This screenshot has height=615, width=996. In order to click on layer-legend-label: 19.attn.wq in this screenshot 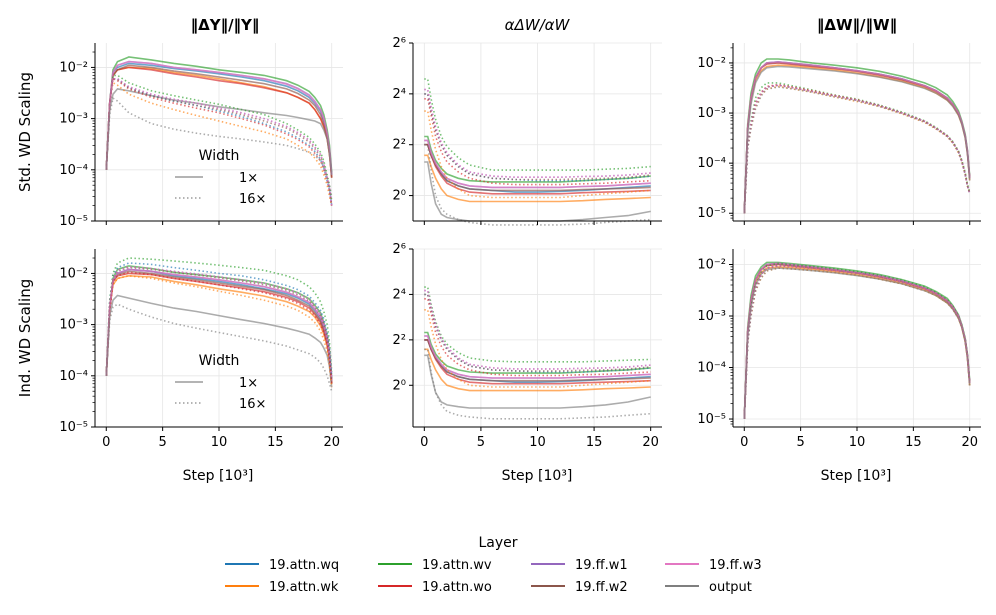, I will do `click(304, 565)`.